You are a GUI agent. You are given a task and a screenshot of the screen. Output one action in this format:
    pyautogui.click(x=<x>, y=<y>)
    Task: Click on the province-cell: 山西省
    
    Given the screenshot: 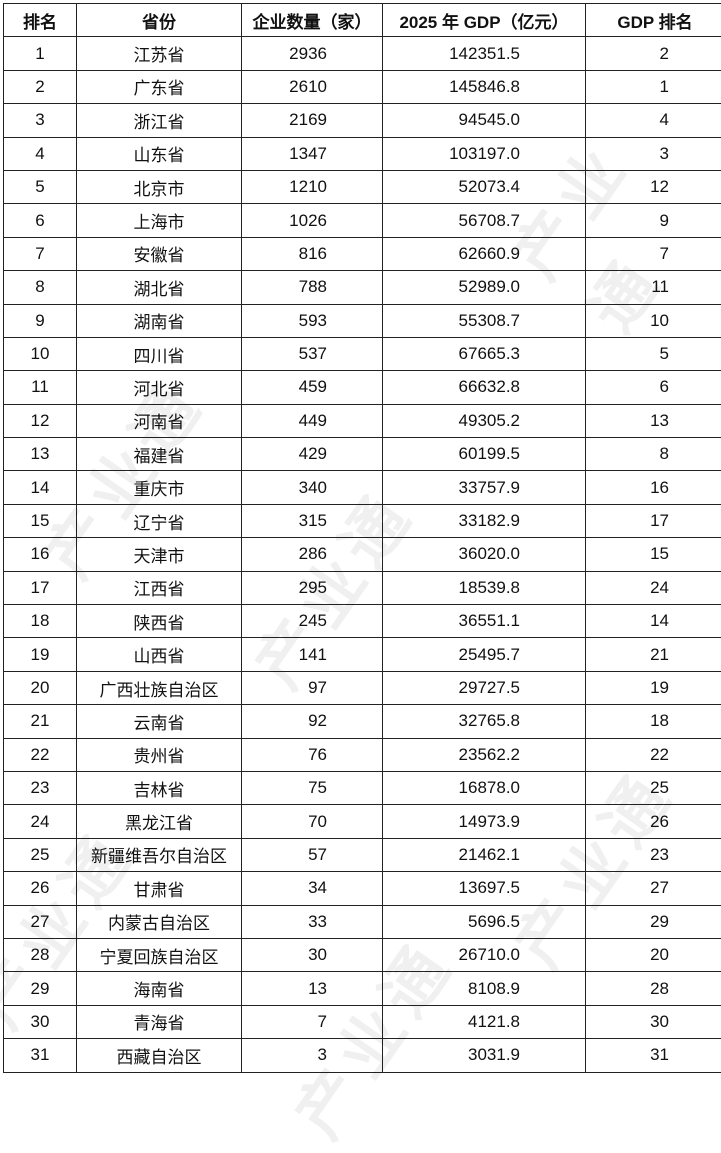 What is the action you would take?
    pyautogui.click(x=159, y=654)
    